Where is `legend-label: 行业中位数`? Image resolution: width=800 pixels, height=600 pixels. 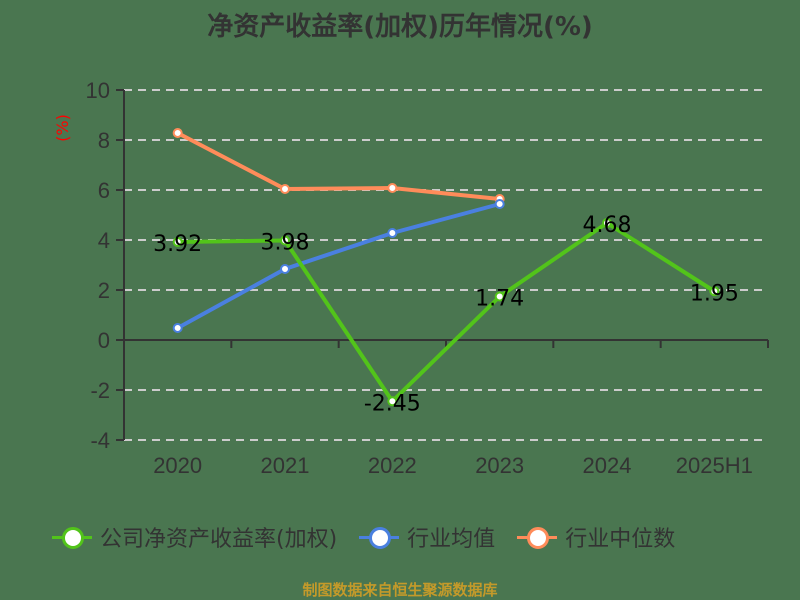
legend-label: 行业中位数 is located at coordinates (620, 539).